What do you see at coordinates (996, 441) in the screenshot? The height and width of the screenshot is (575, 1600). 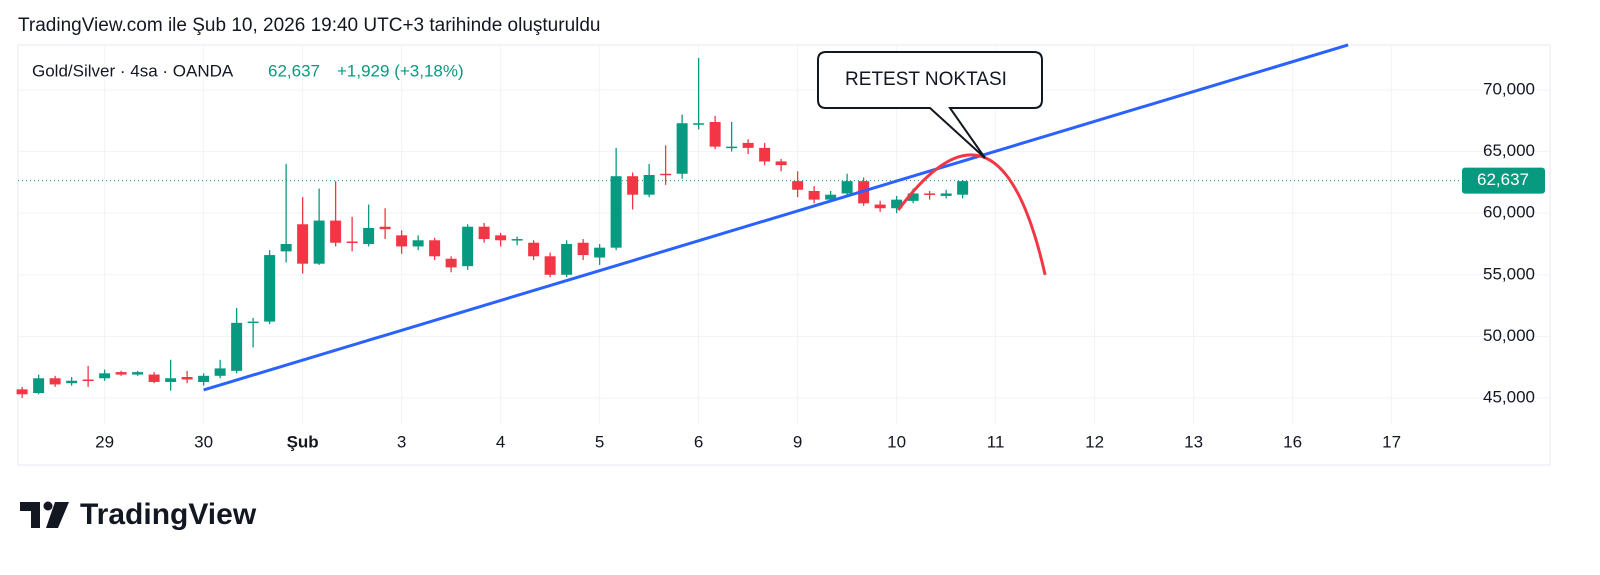 I see `x-tick-label: 11` at bounding box center [996, 441].